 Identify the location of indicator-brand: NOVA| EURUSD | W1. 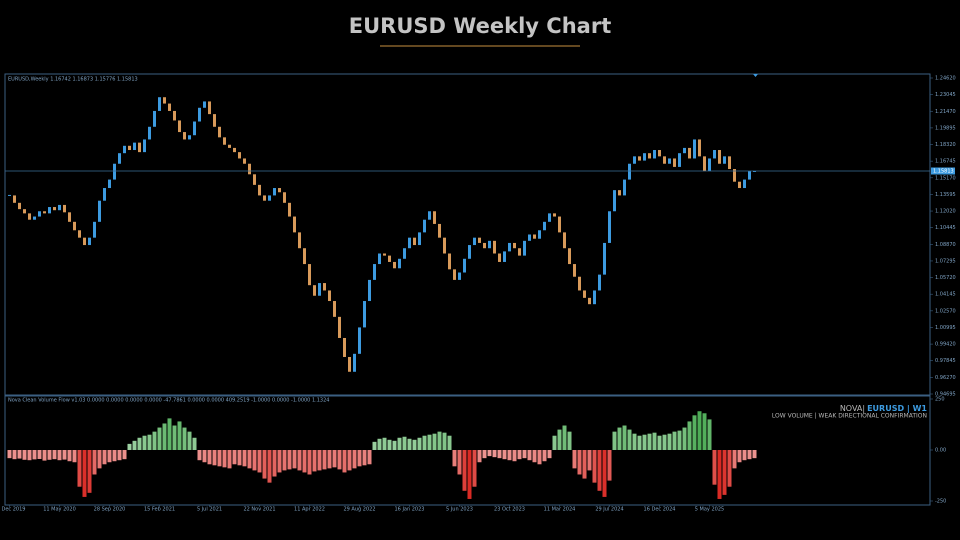
(884, 408).